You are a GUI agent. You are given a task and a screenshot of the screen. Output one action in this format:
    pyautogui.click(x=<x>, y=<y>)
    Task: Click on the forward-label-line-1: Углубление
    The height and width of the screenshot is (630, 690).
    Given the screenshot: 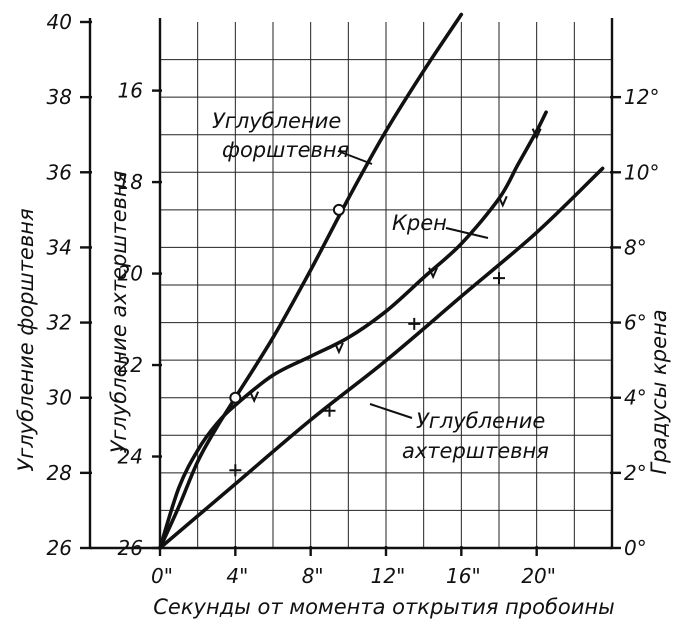 What is the action you would take?
    pyautogui.click(x=276, y=121)
    